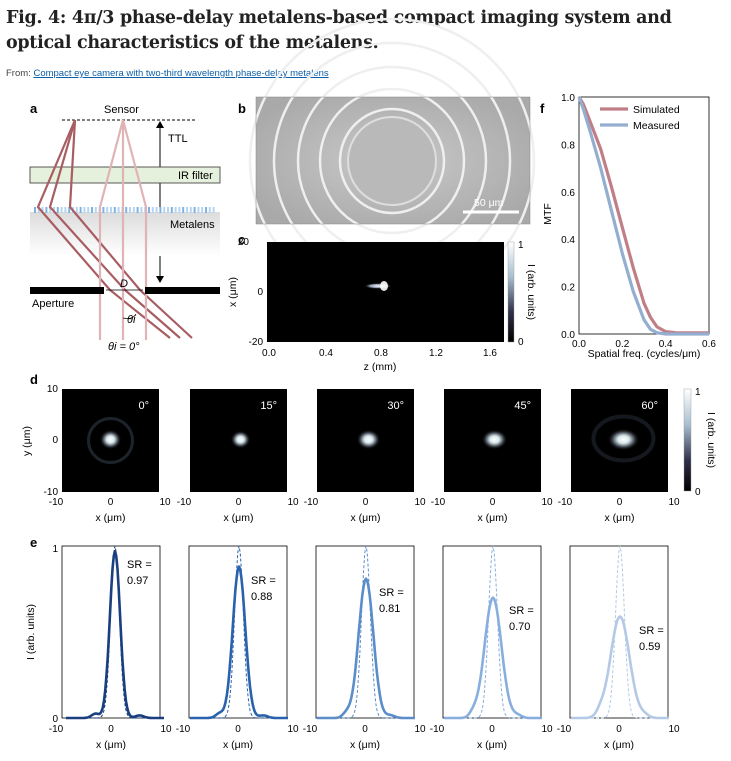 Image resolution: width=731 pixels, height=761 pixels. What do you see at coordinates (31, 632) in the screenshot?
I see `e-ylabel: I (arb. units)` at bounding box center [31, 632].